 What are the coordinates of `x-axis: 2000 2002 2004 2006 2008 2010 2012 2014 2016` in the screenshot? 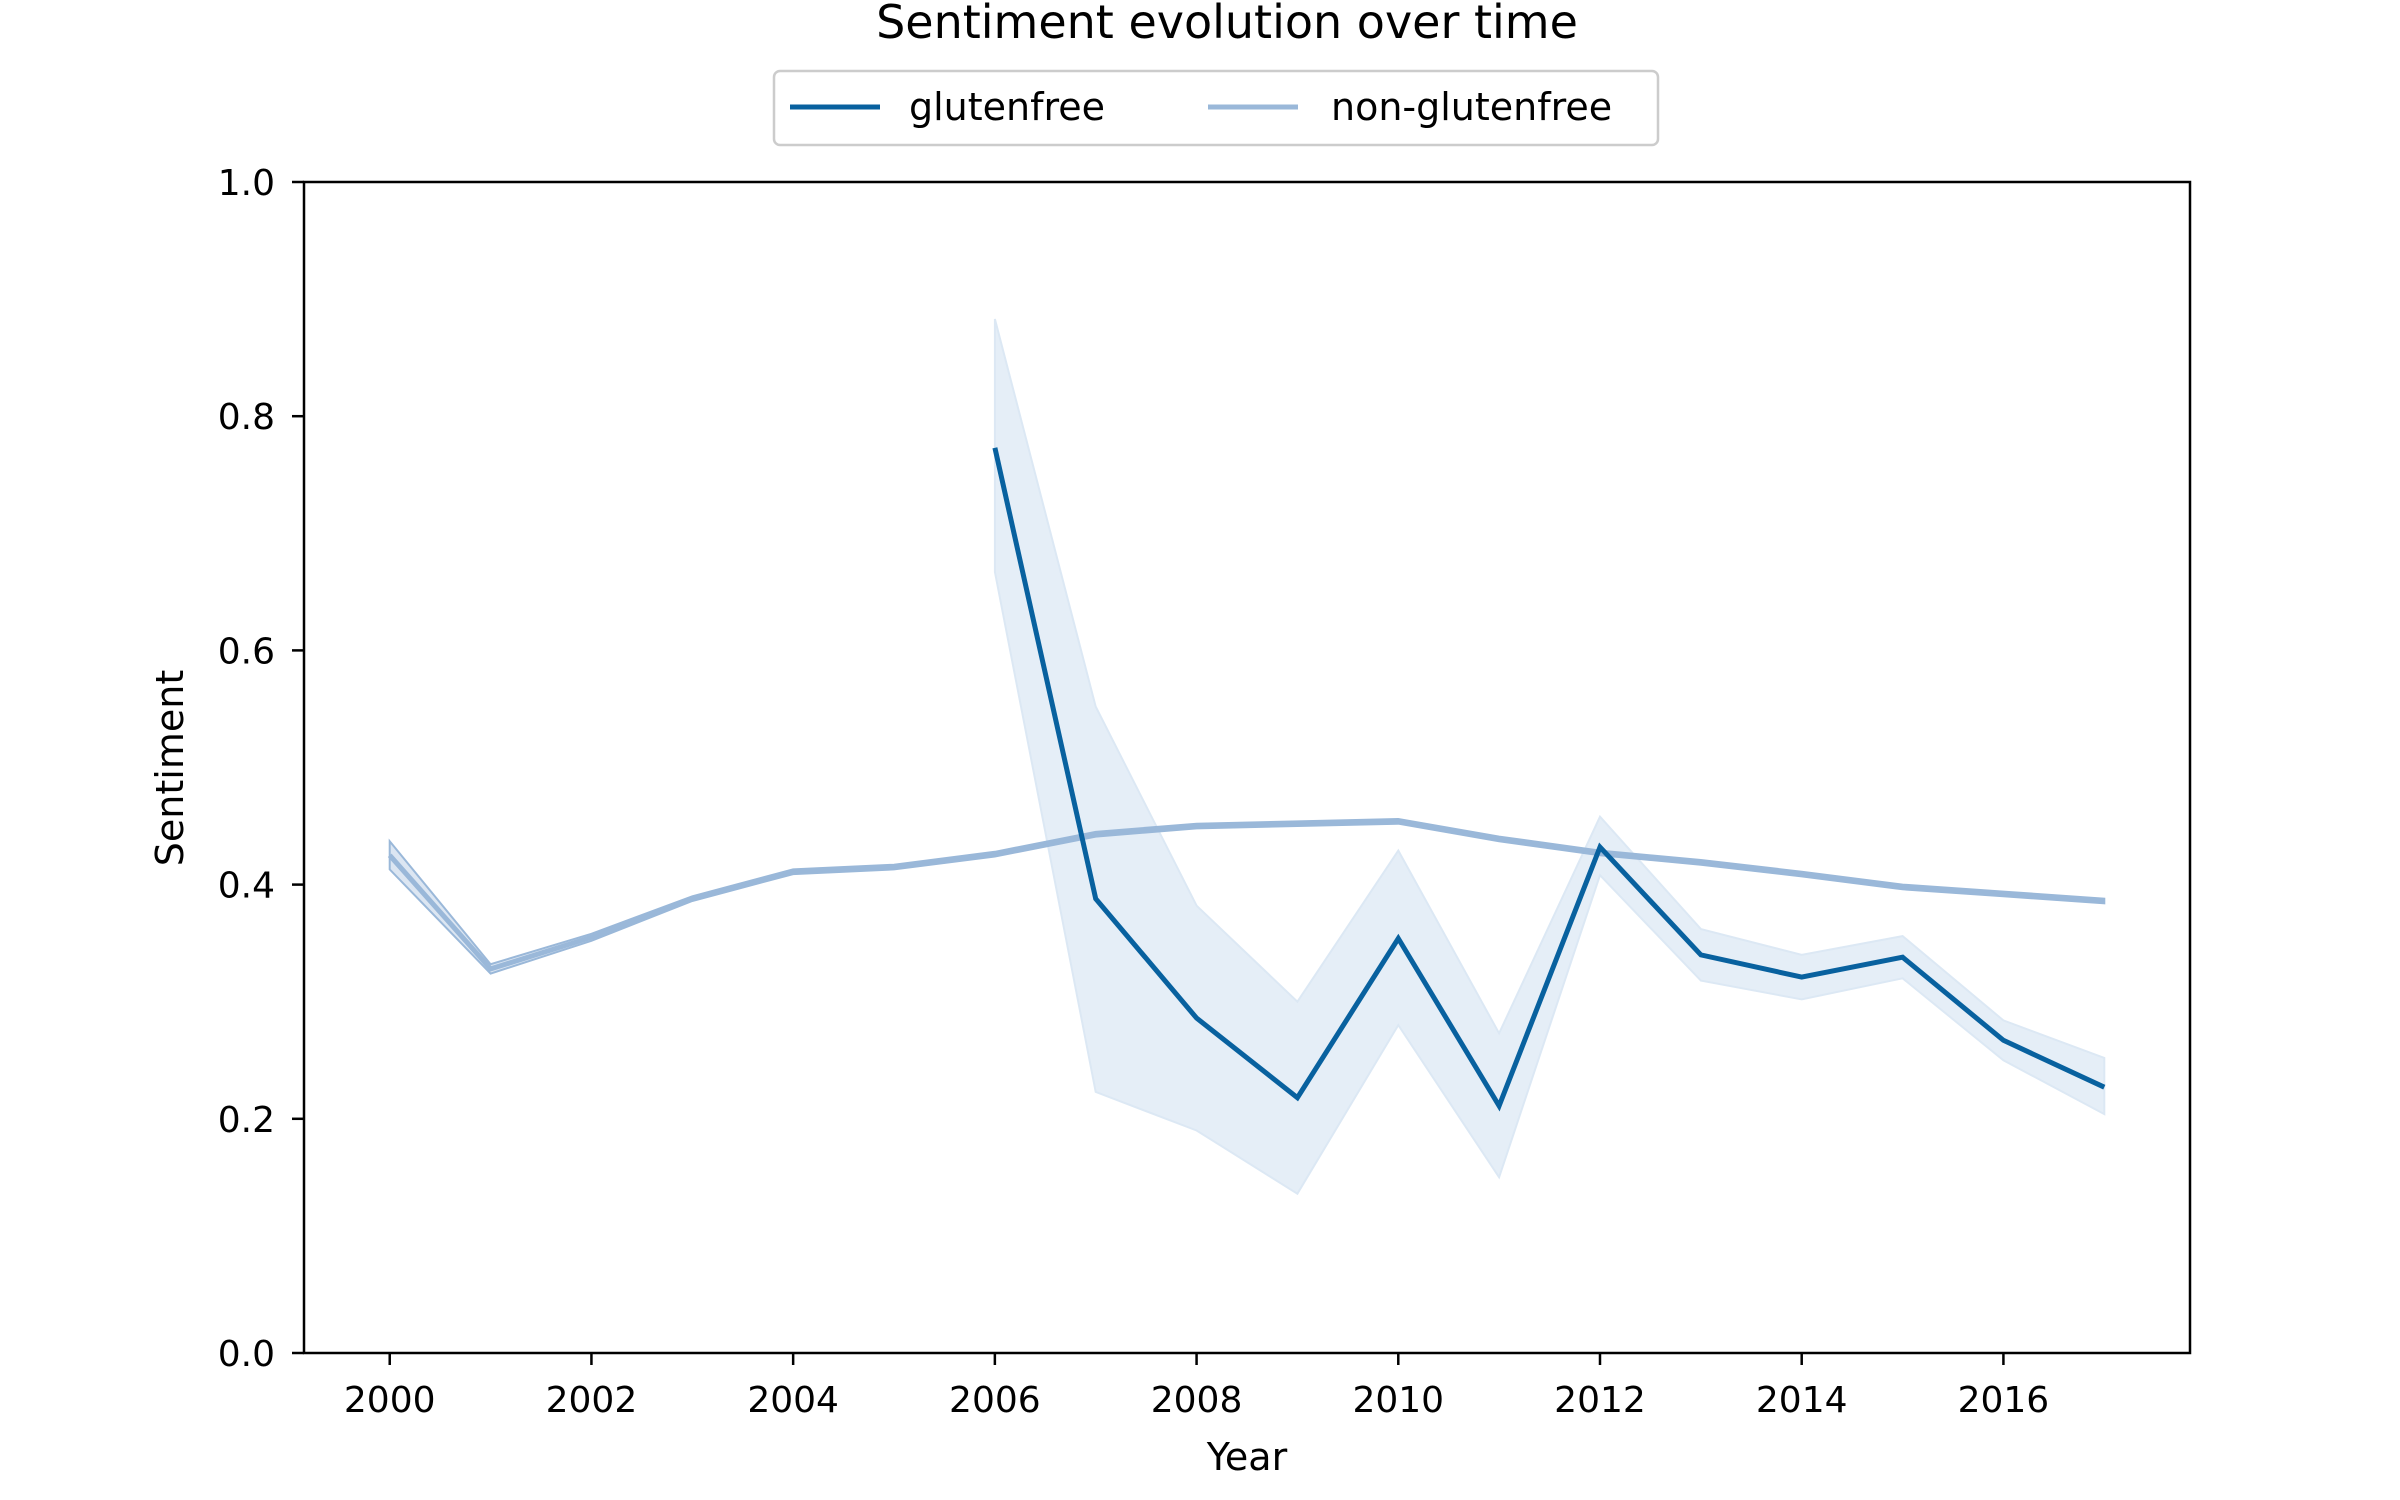 It's located at (1196, 1387).